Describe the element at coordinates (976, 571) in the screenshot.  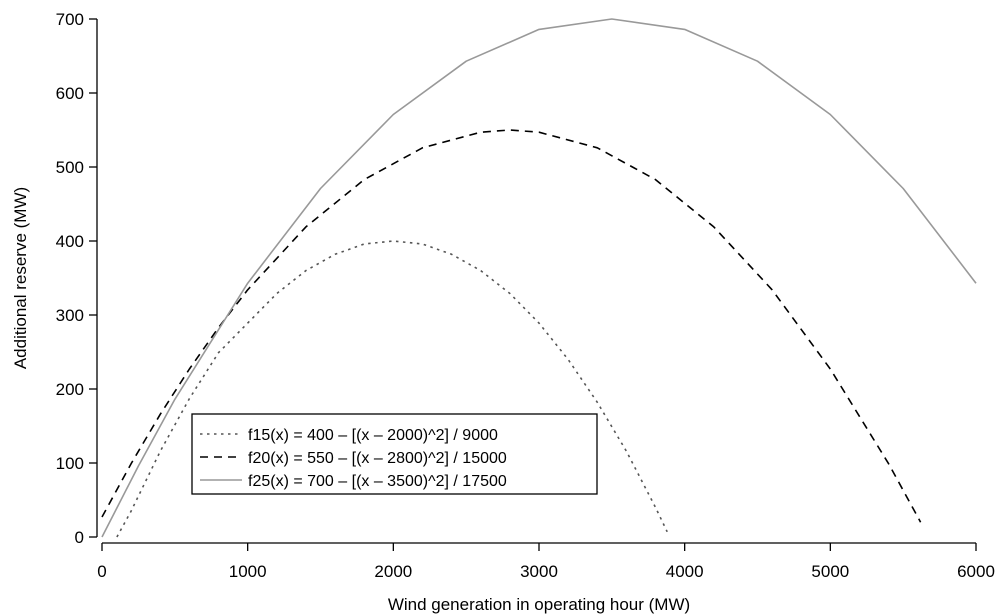
I see `x-tick-label: 6000` at that location.